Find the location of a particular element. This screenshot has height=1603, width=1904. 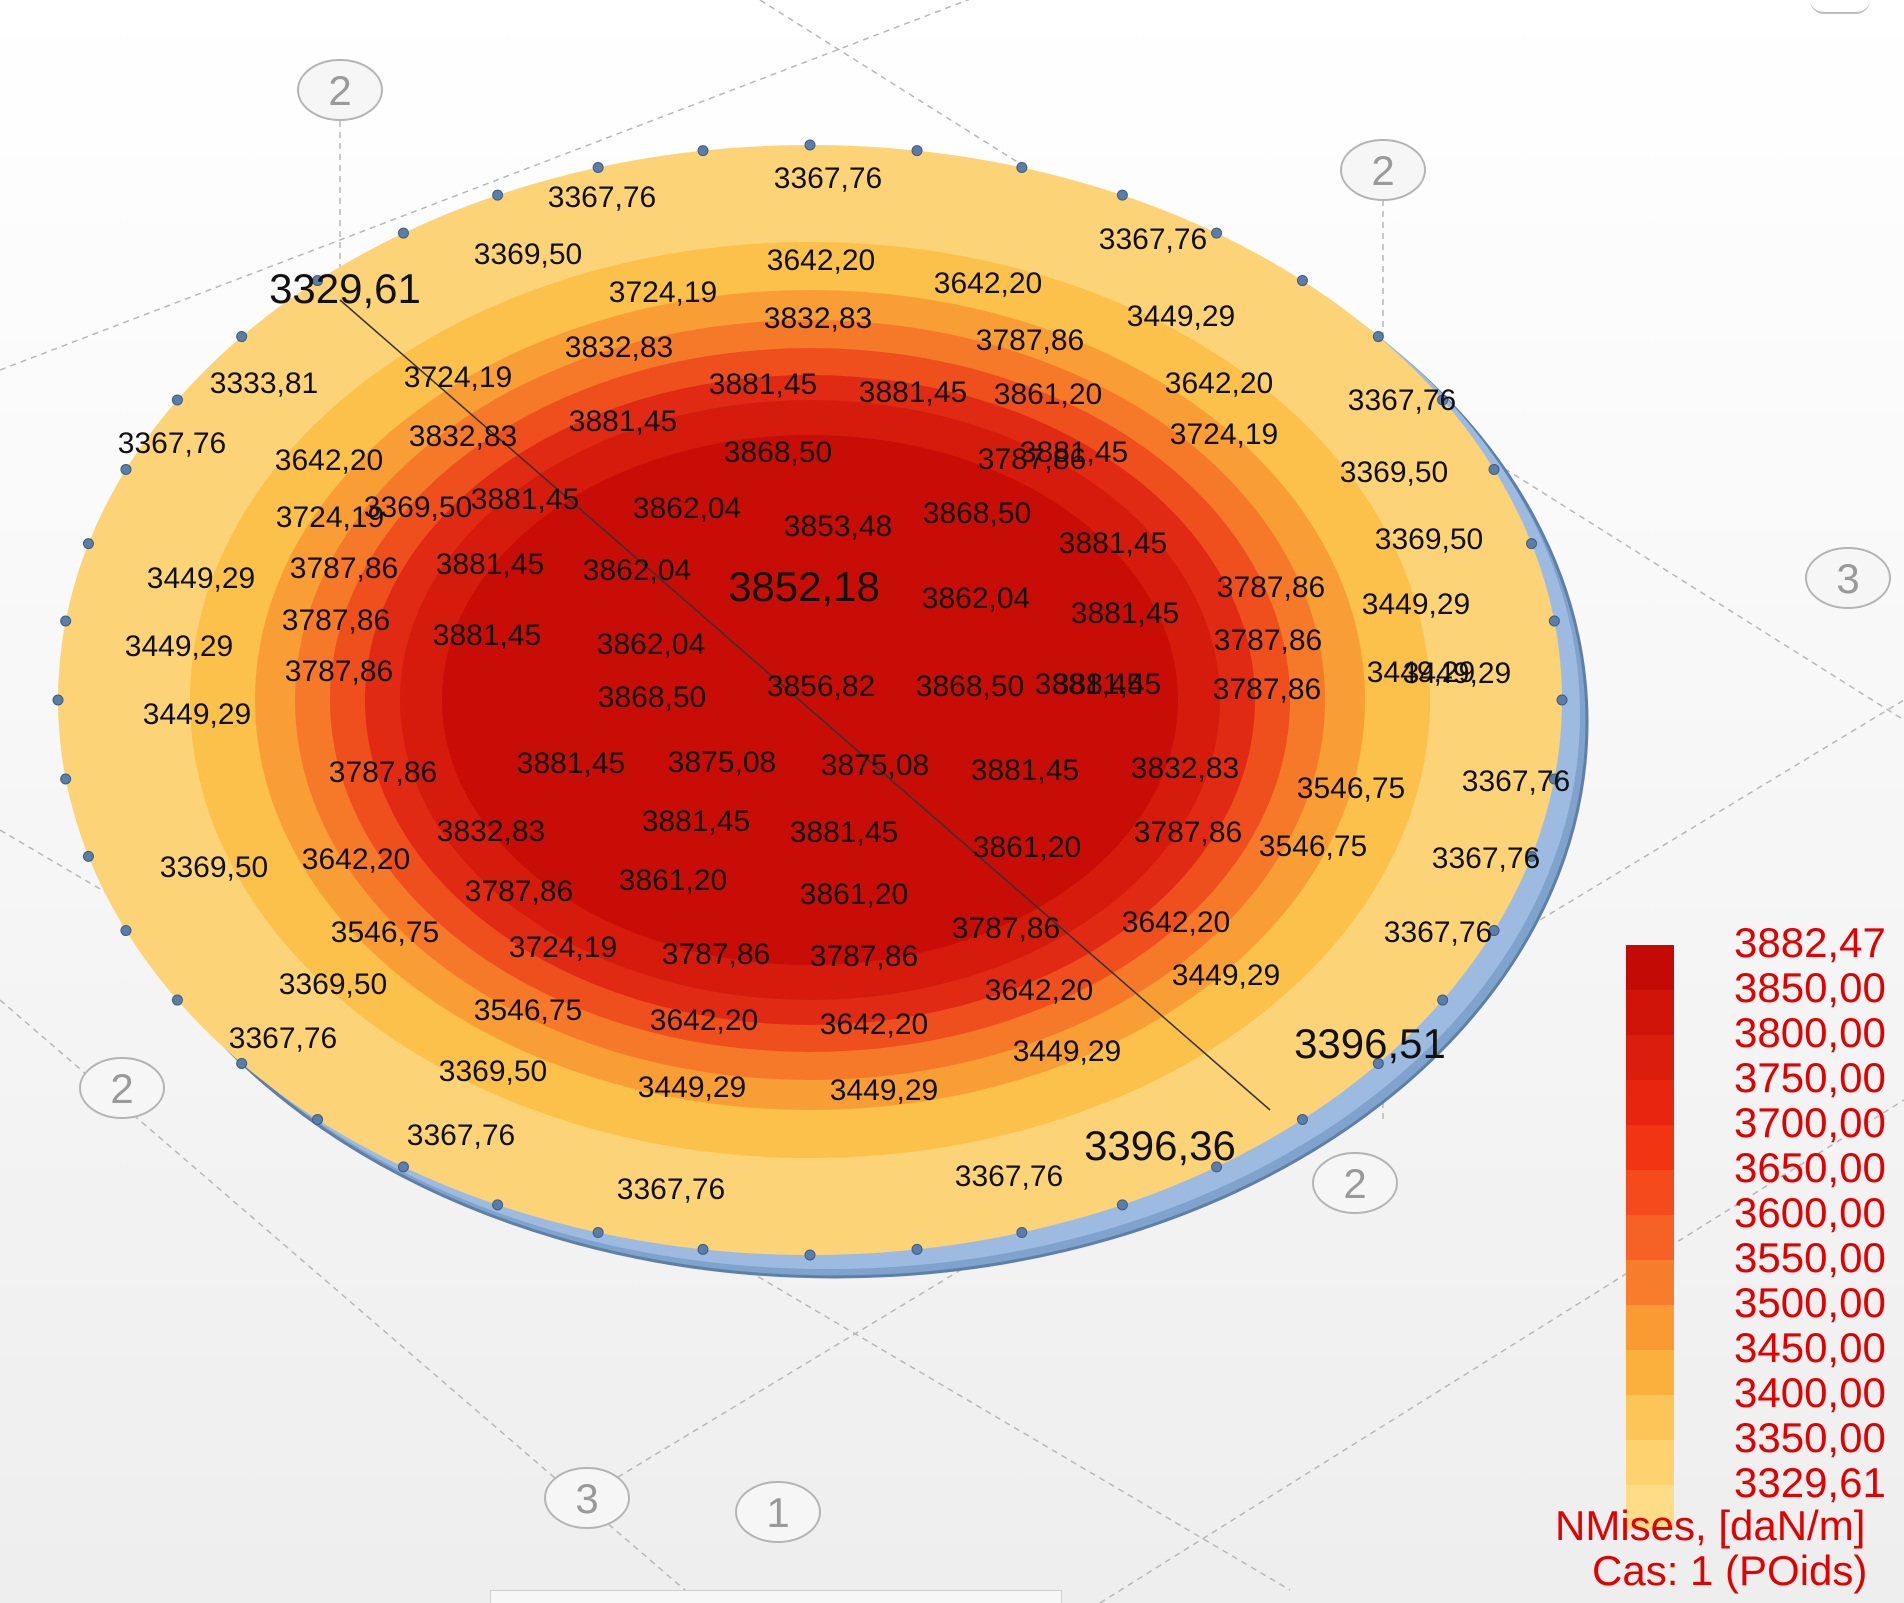

legend-tick-label: 3400,00 is located at coordinates (1810, 1392).